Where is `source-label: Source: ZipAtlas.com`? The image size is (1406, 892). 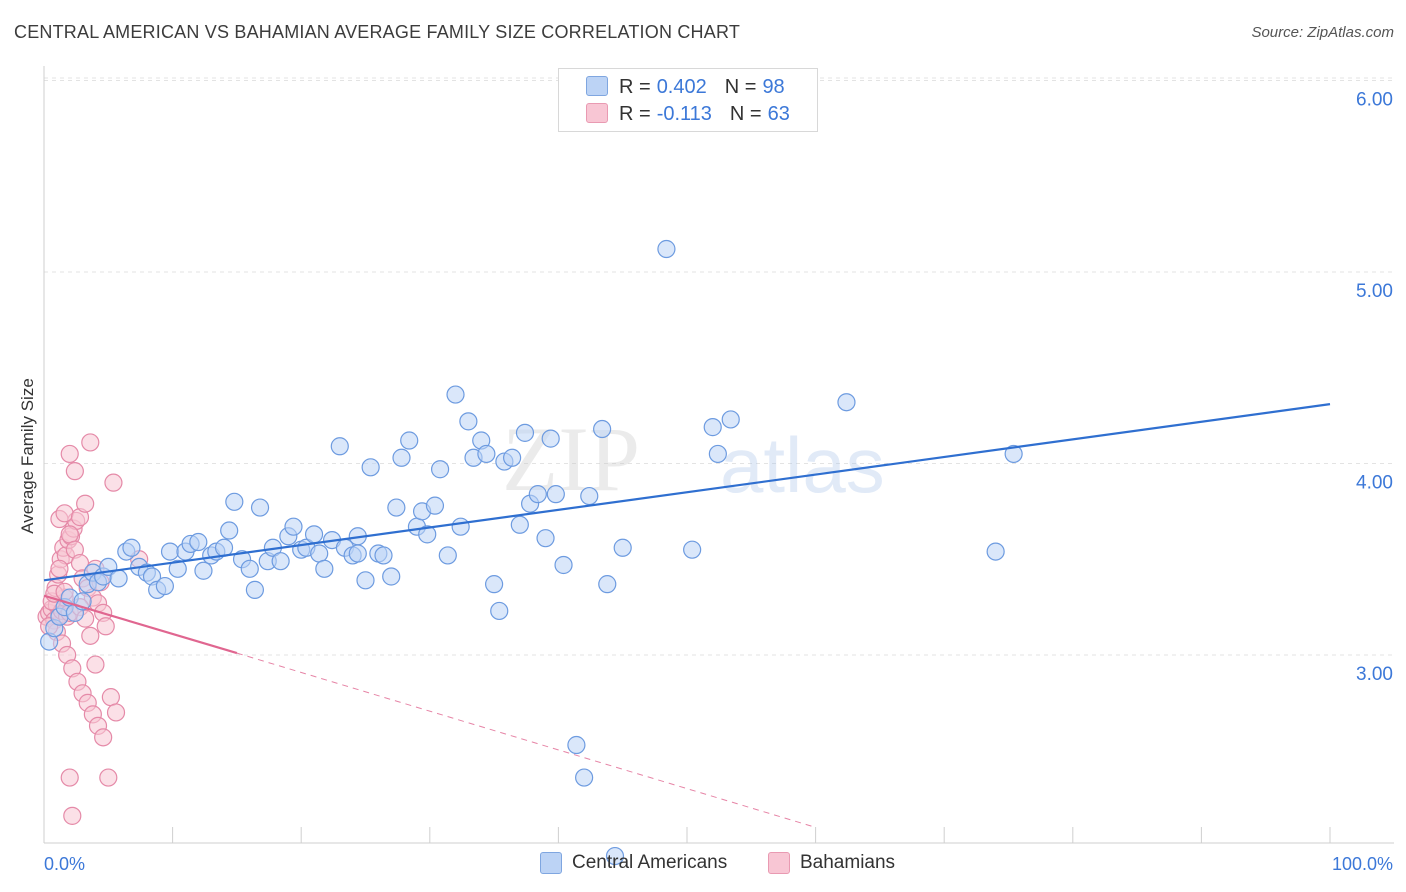
source-label: Source: ZipAtlas.com is located at coordinates (1322, 32).